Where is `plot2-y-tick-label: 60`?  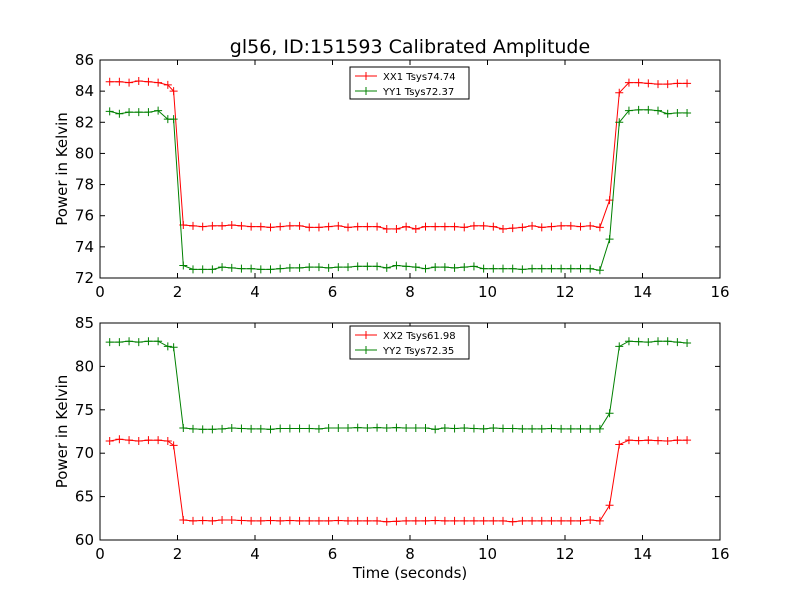
plot2-y-tick-label: 60 is located at coordinates (84, 540).